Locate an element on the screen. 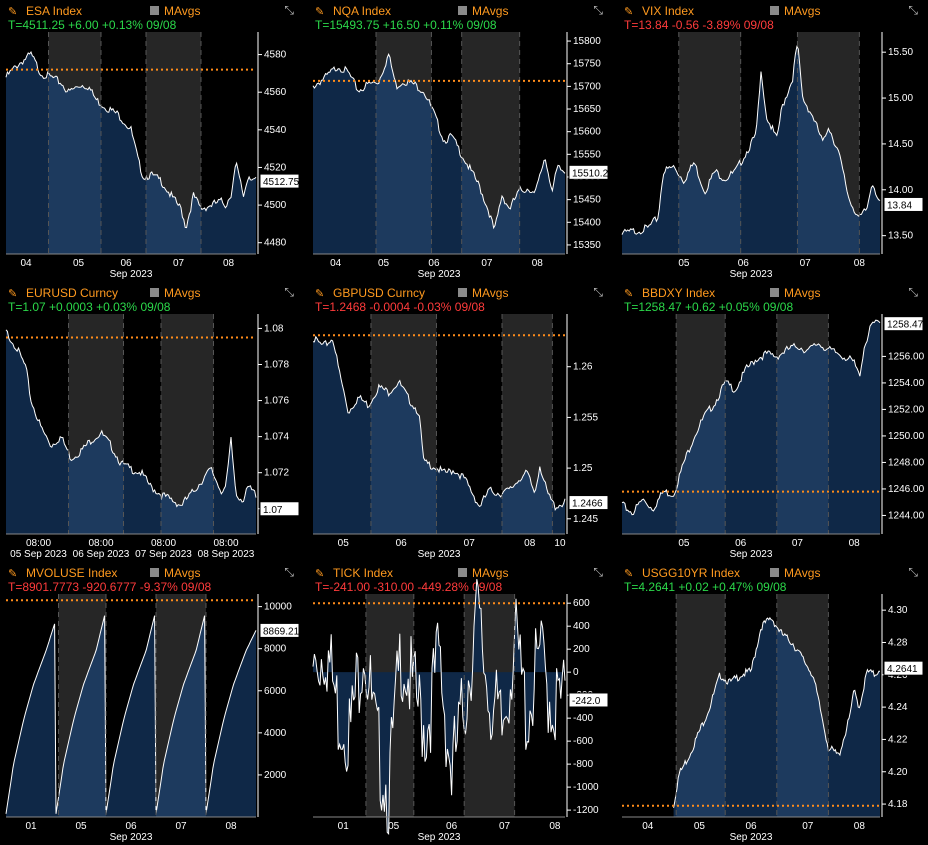 The image size is (928, 845). y-tick-label: 4.22 is located at coordinates (898, 739).